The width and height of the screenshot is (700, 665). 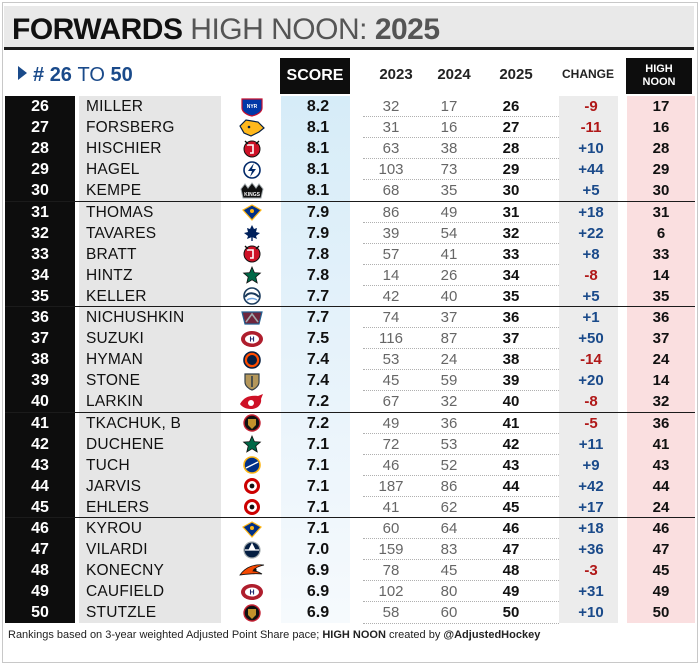 I want to click on score-cell: 7.7, so click(x=318, y=317).